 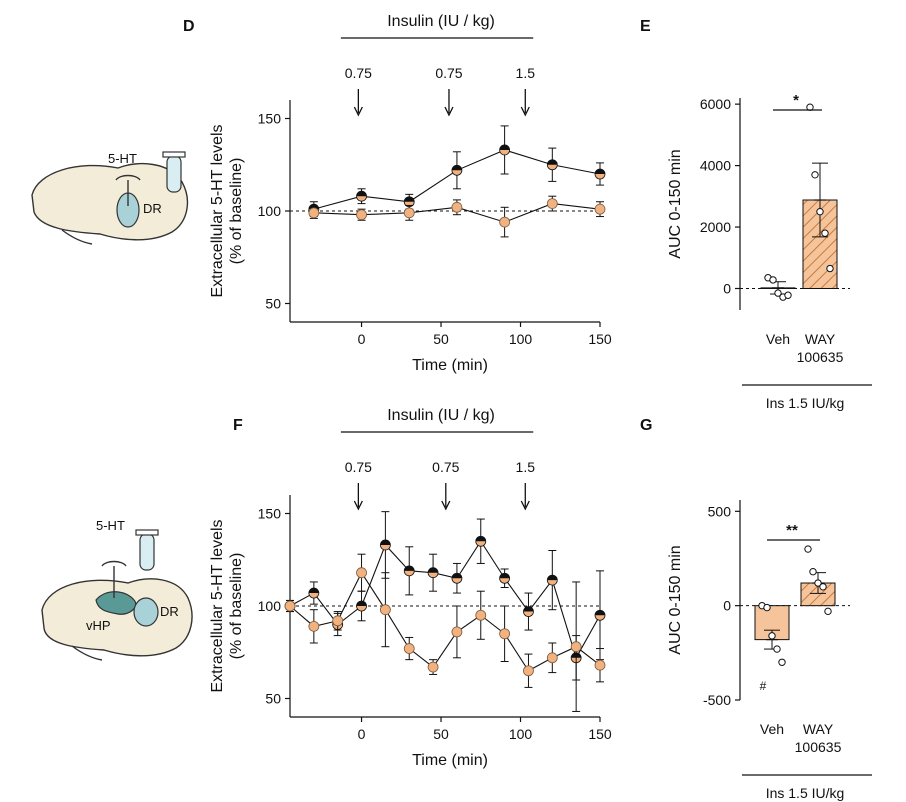 I want to click on insulin-label: Insulin (IU / kg), so click(x=441, y=415).